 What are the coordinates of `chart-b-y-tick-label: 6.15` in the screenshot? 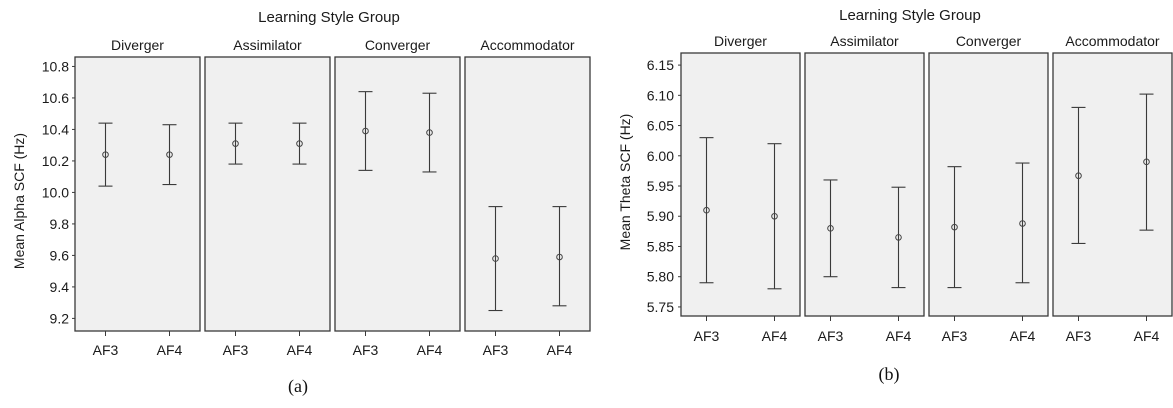 It's located at (660, 65).